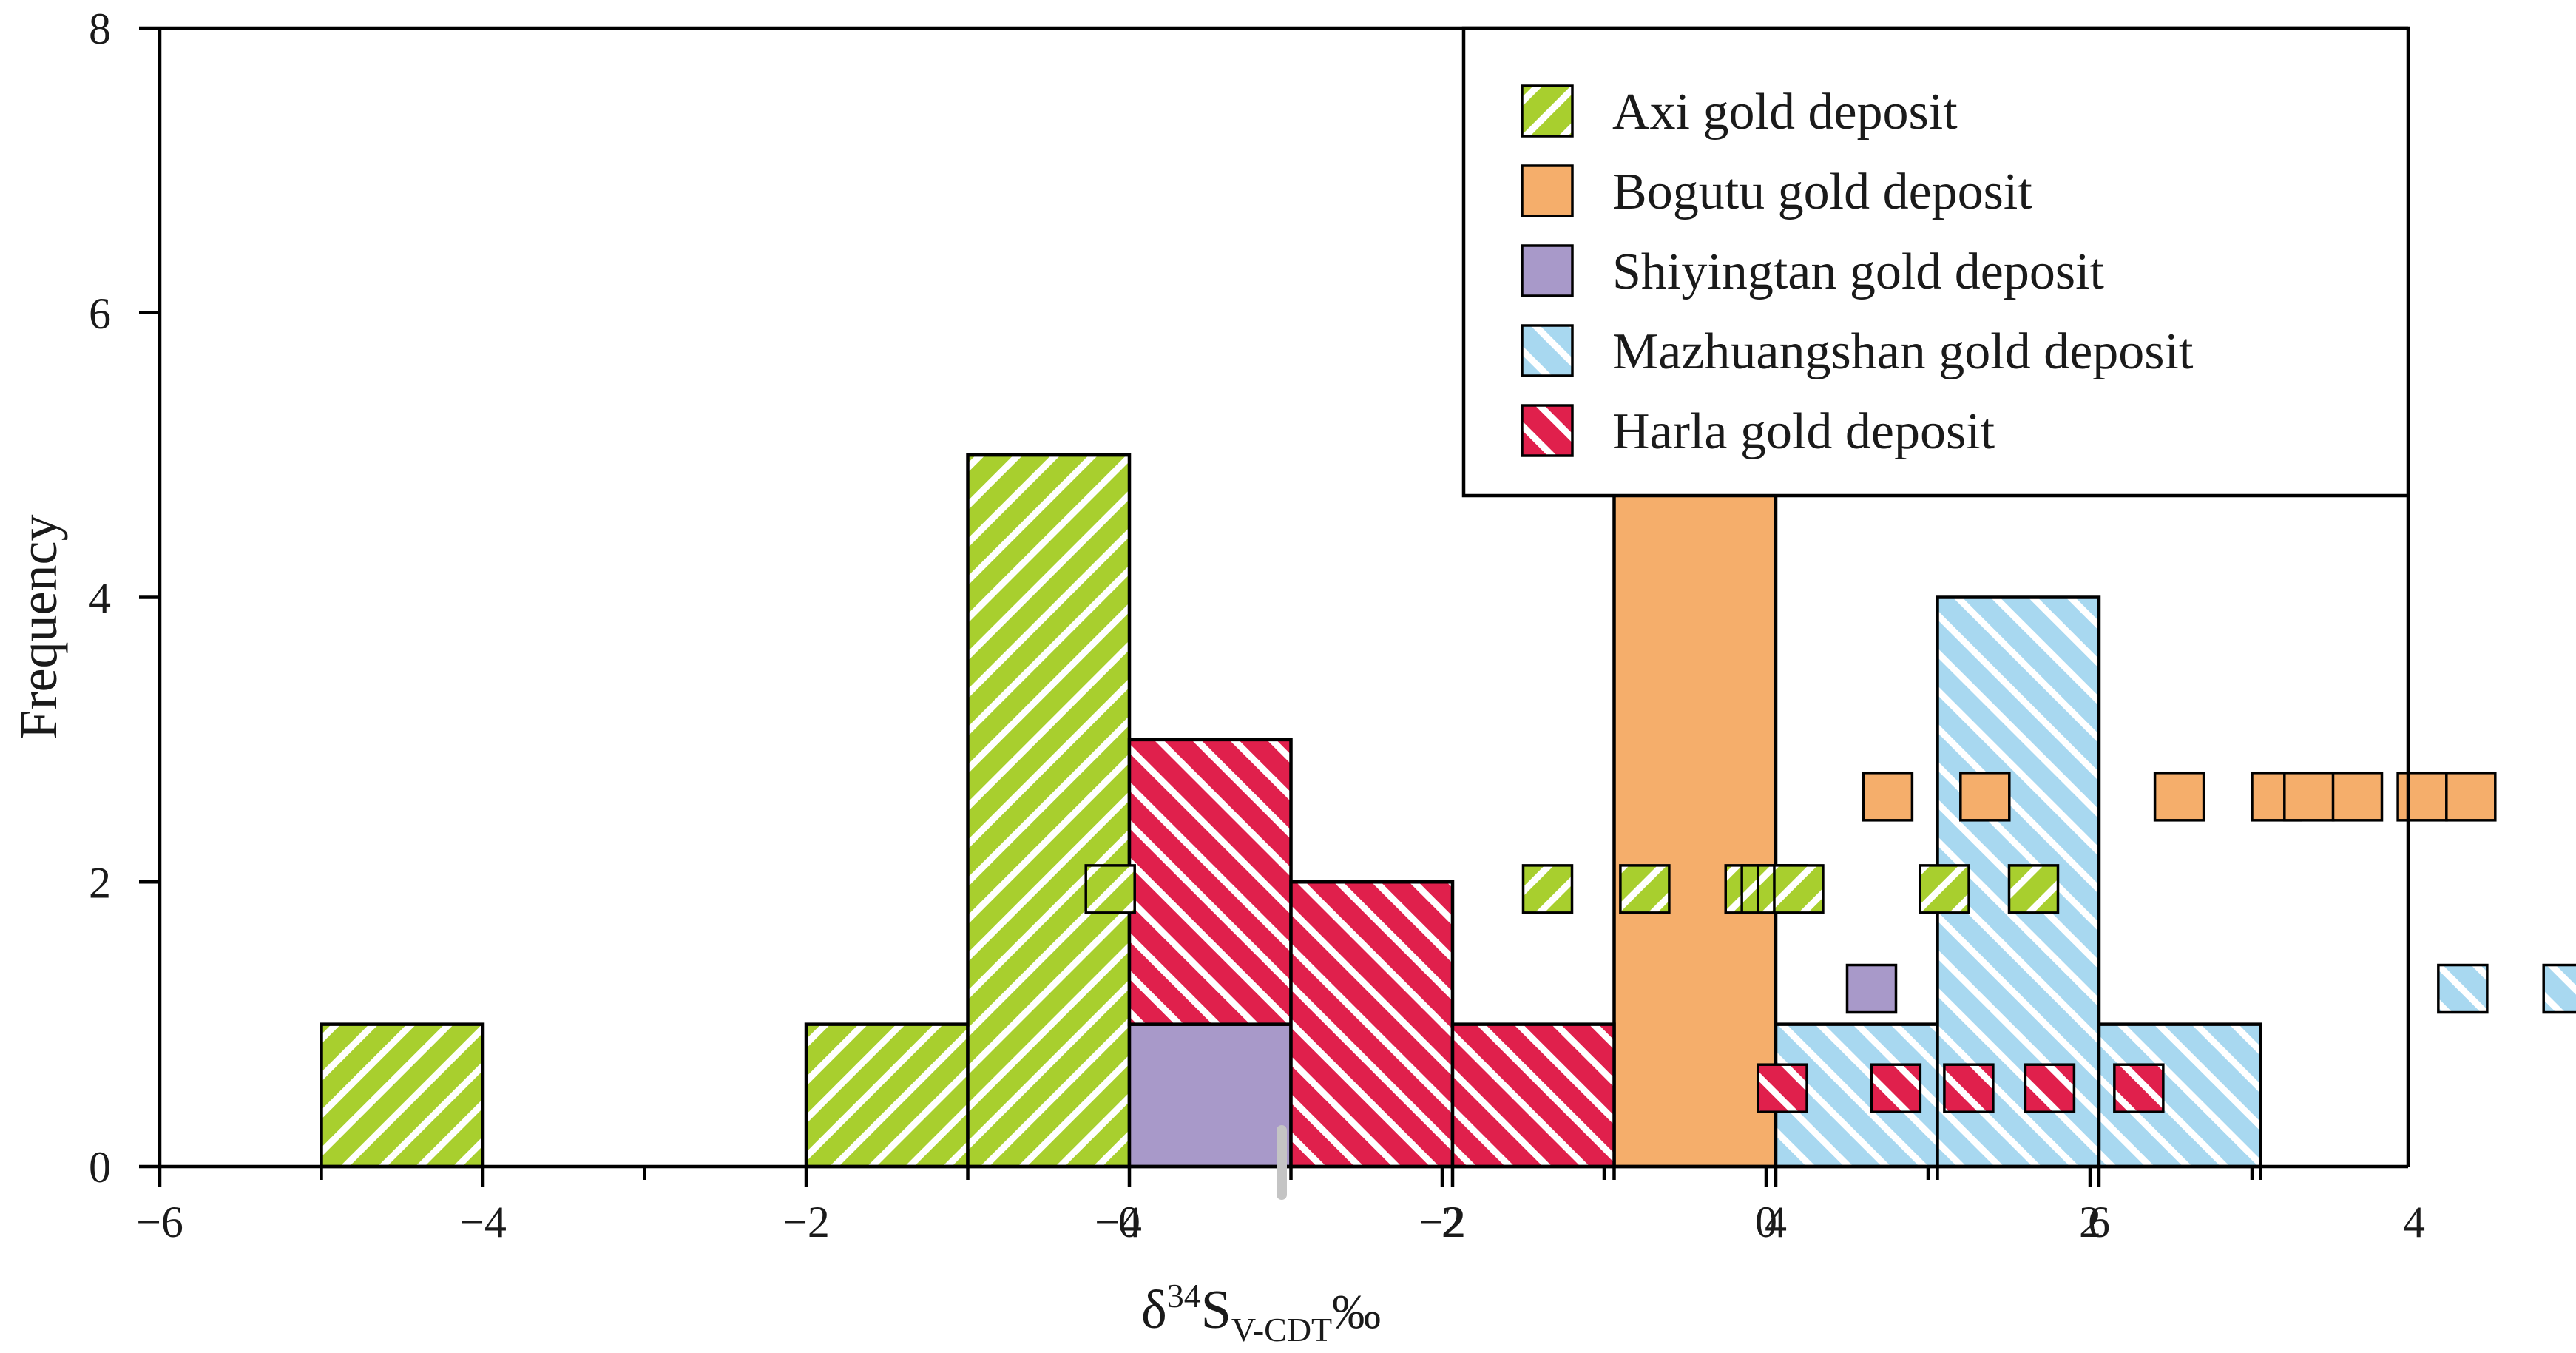 The width and height of the screenshot is (2576, 1353). Describe the element at coordinates (1830, 942) in the screenshot. I see `individual-value-marks` at that location.